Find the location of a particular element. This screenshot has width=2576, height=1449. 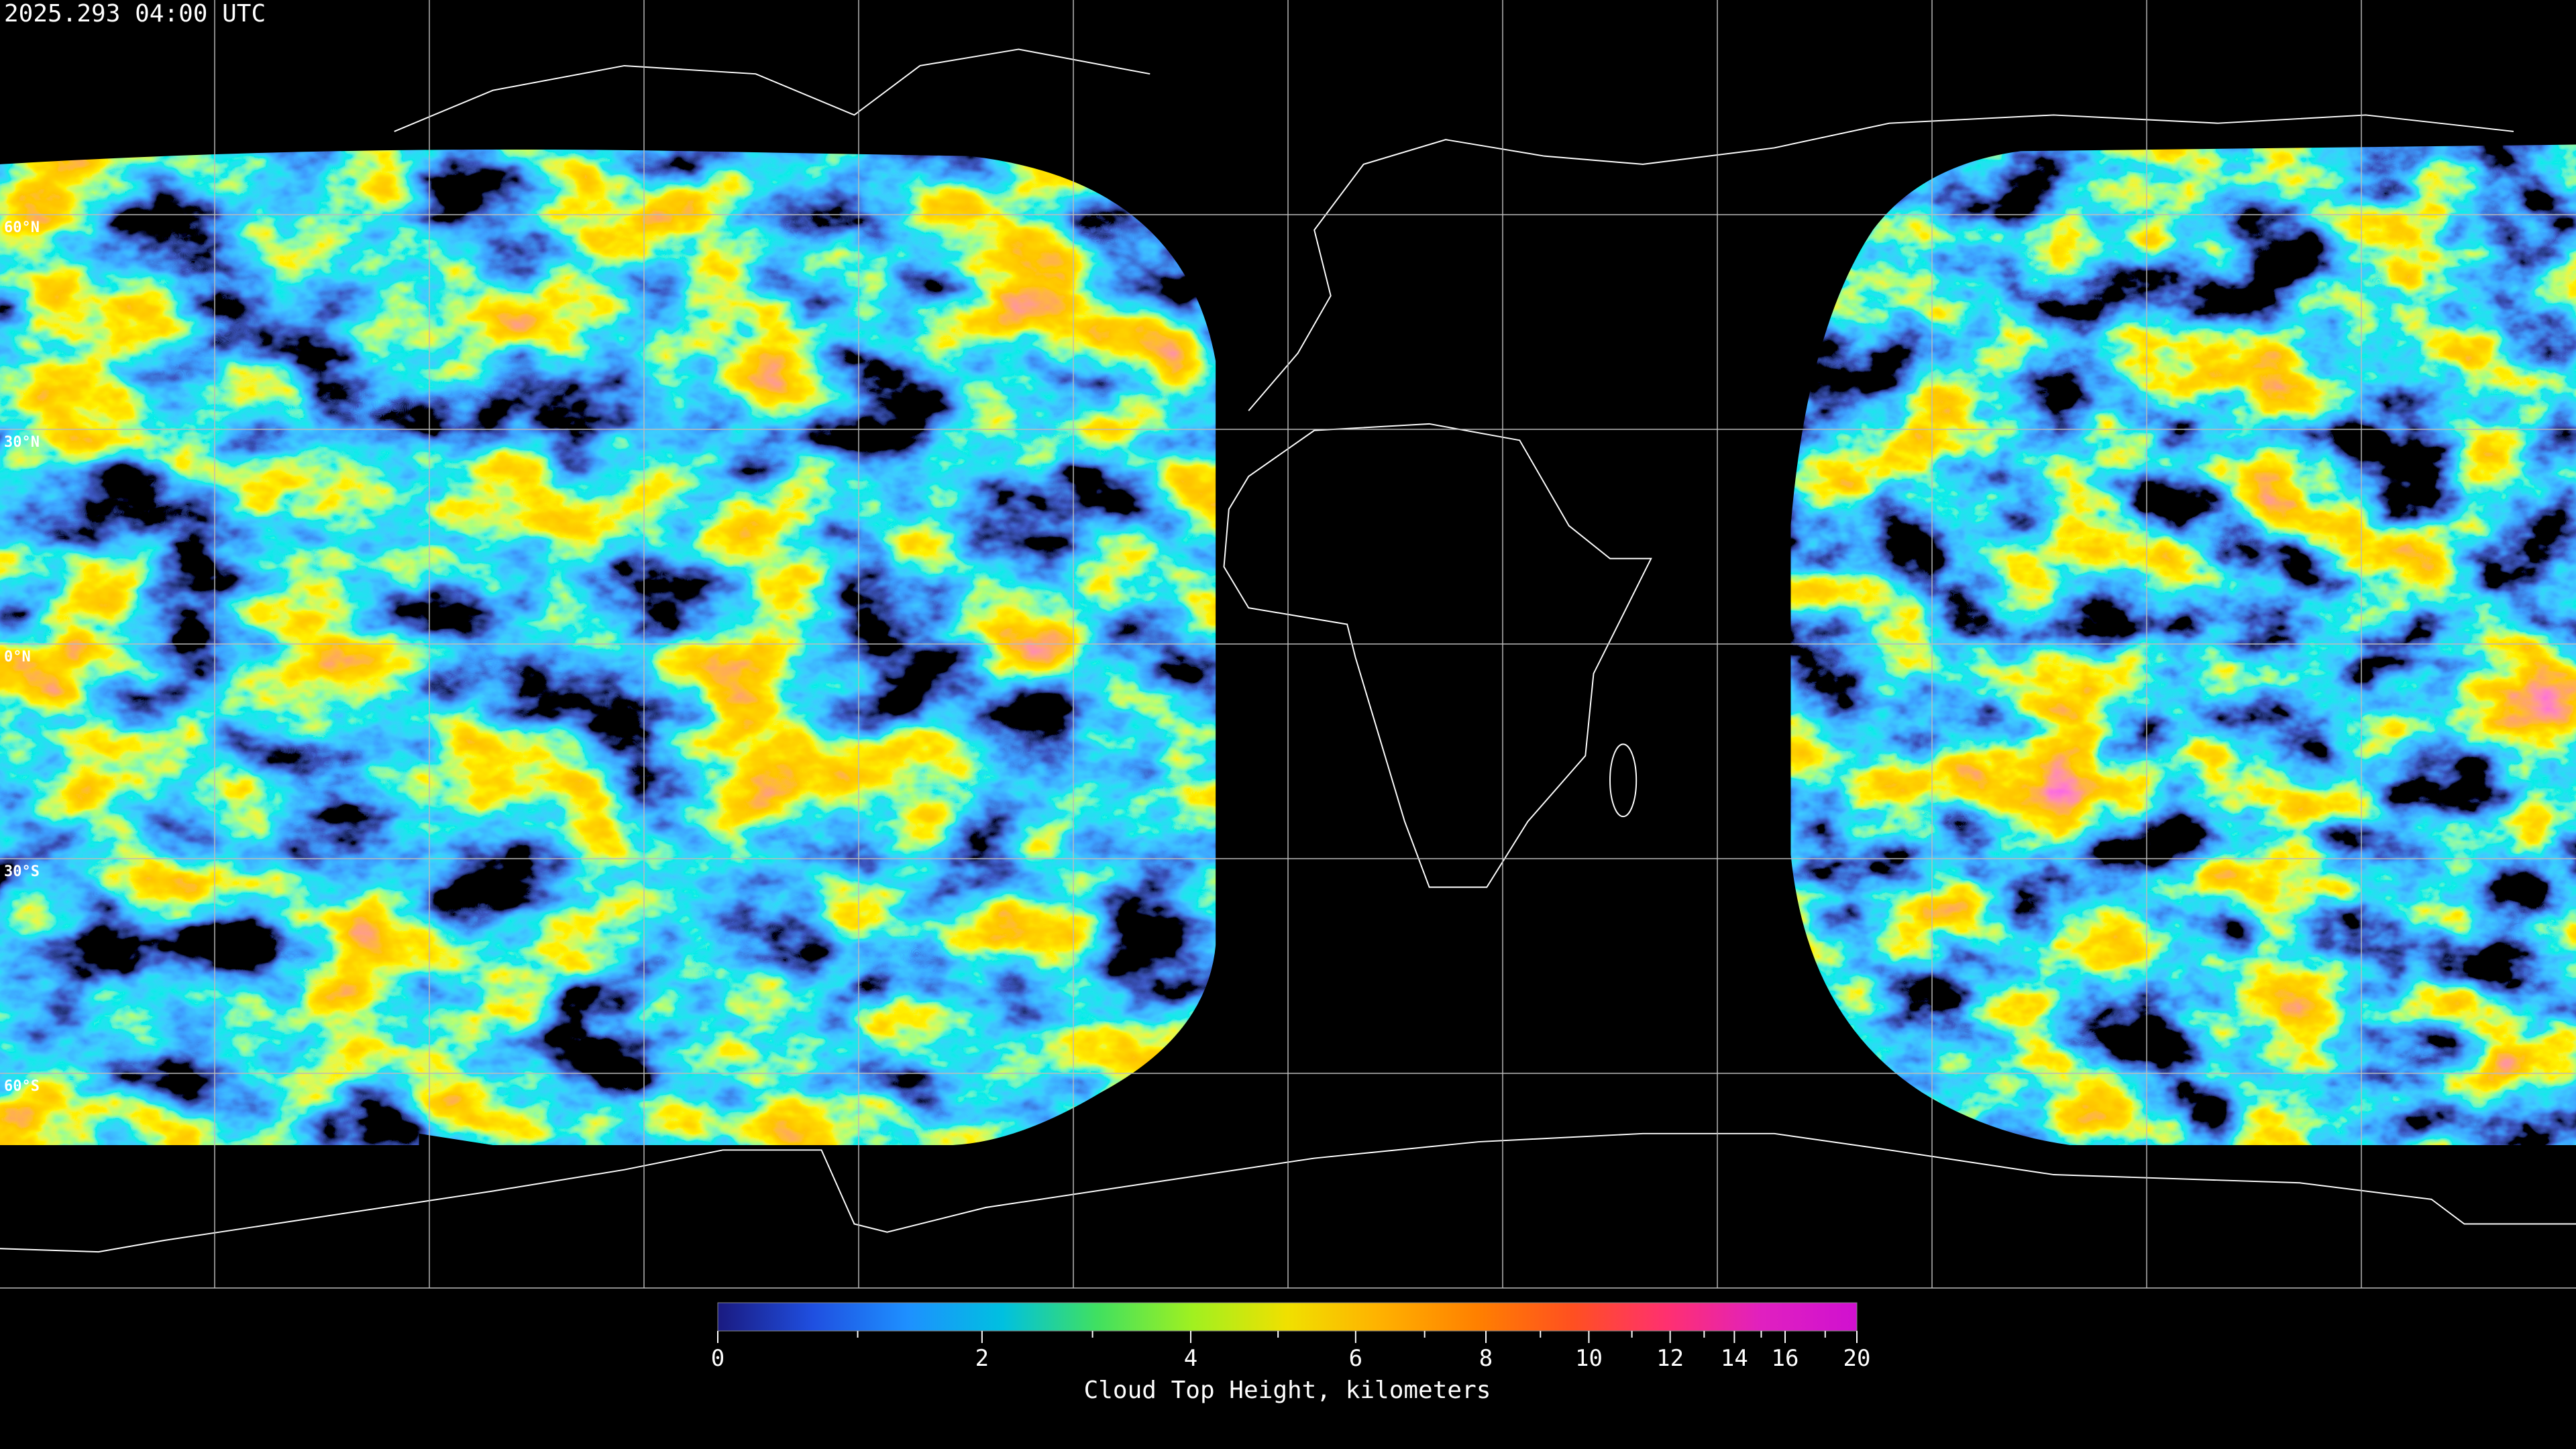

latitude-labels: 60°N 30°N 0°N 30°S 60°S is located at coordinates (22, 657).